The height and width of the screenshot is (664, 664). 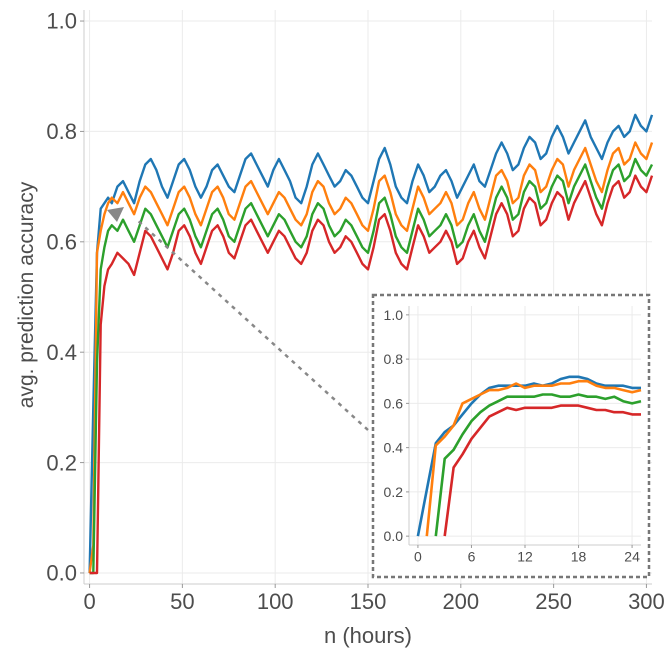 What do you see at coordinates (115, 214) in the screenshot?
I see `zoom-arrow-head` at bounding box center [115, 214].